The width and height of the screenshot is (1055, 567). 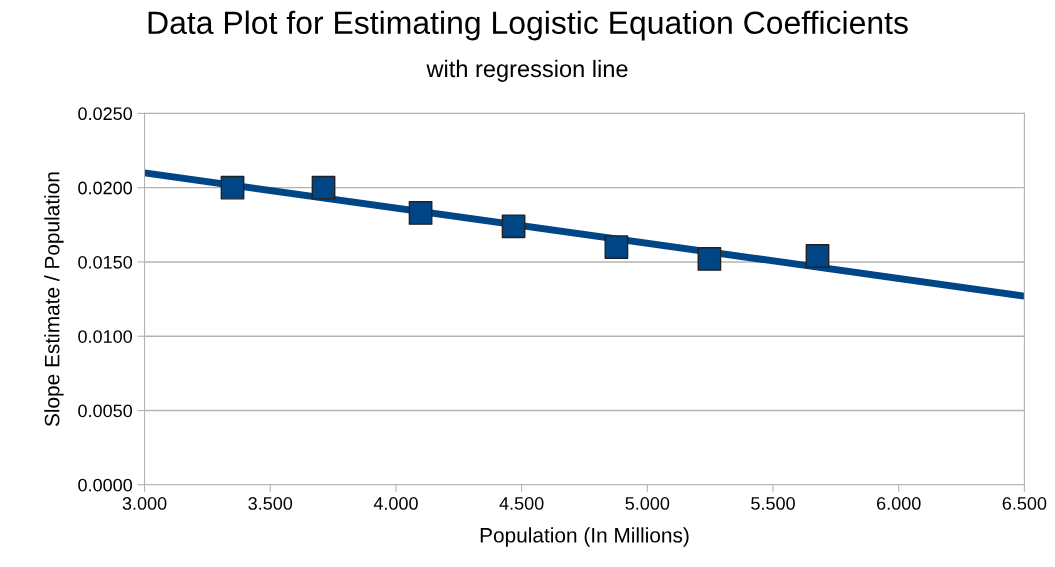 I want to click on y-tick-label: 0.0150, so click(x=105, y=262).